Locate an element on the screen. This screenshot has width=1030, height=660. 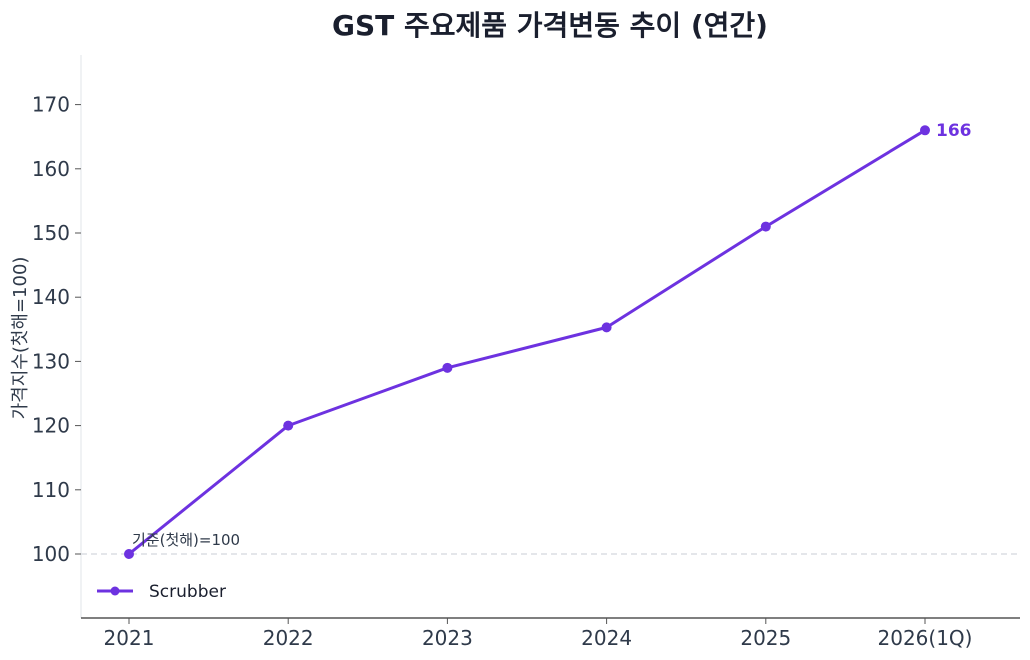
x-tick-label: 2024 is located at coordinates (606, 638).